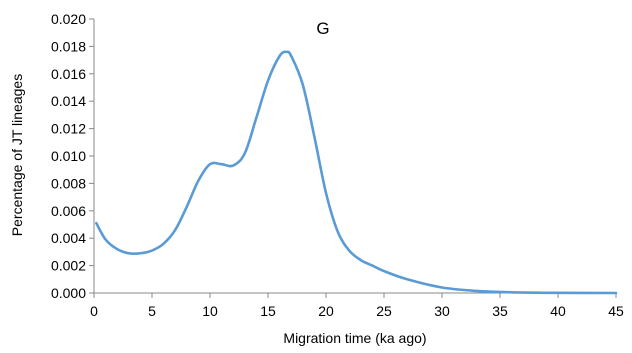  What do you see at coordinates (354, 338) in the screenshot?
I see `x-axis-title: Migration time (ka ago)` at bounding box center [354, 338].